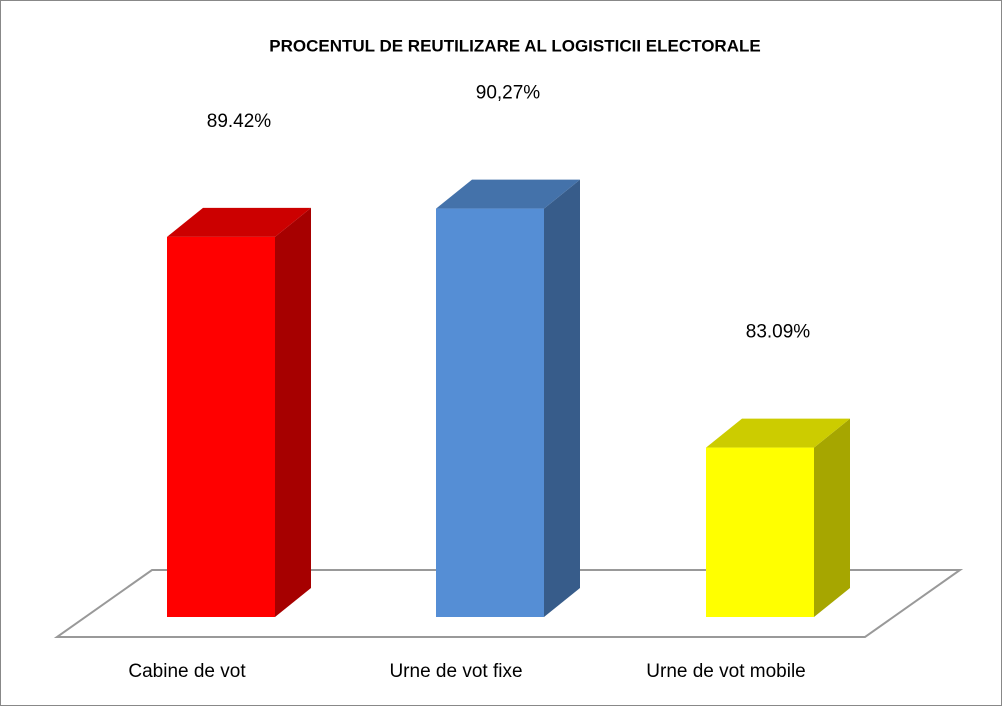 This screenshot has height=707, width=1003. I want to click on x-tick-label: Cabine de vot, so click(187, 671).